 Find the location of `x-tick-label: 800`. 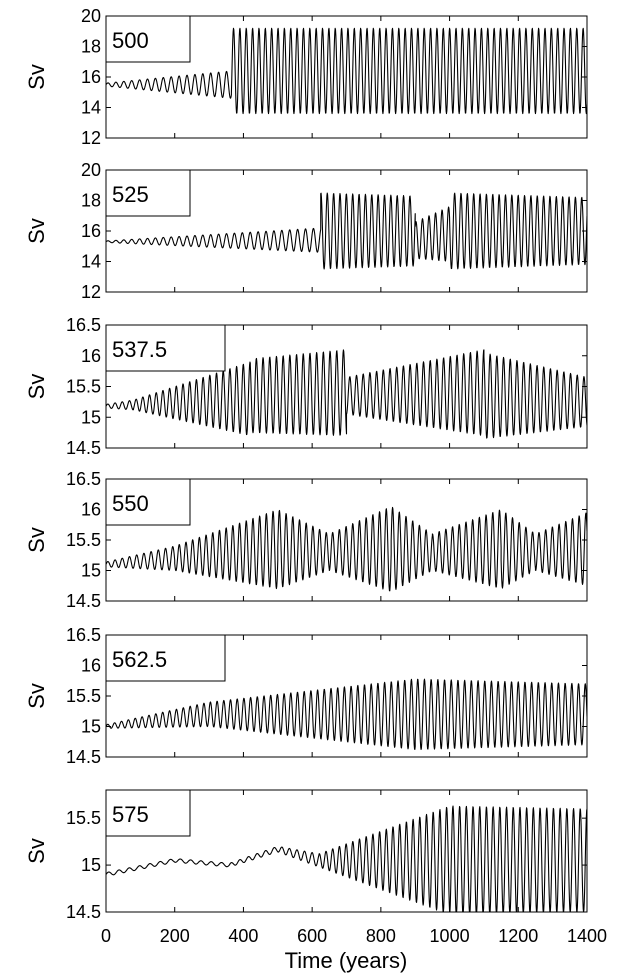

x-tick-label: 800 is located at coordinates (381, 936).